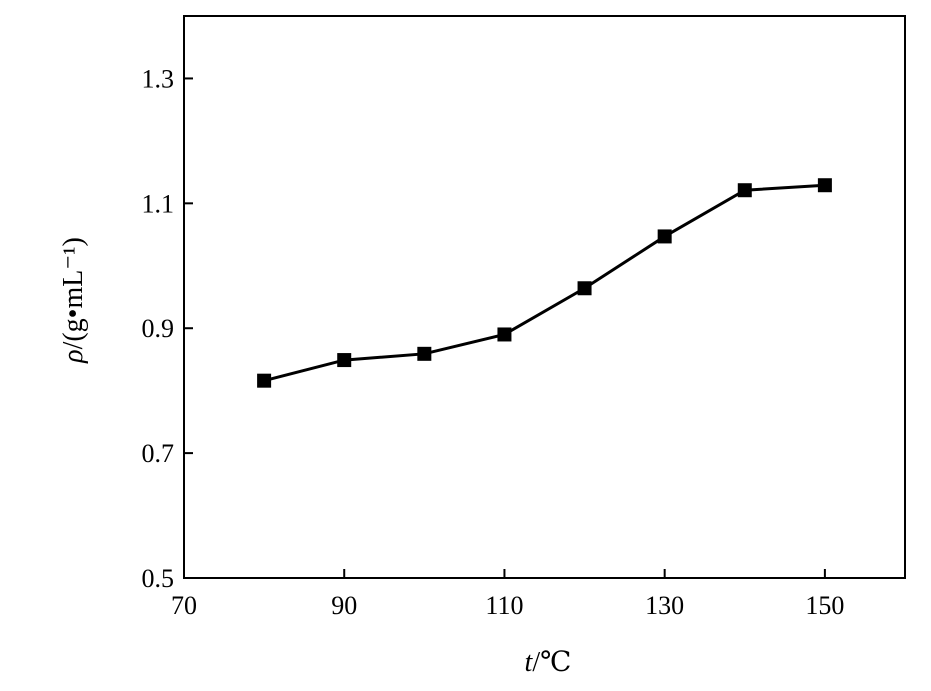 The width and height of the screenshot is (931, 691). I want to click on y-tick-label: 1.3, so click(158, 78).